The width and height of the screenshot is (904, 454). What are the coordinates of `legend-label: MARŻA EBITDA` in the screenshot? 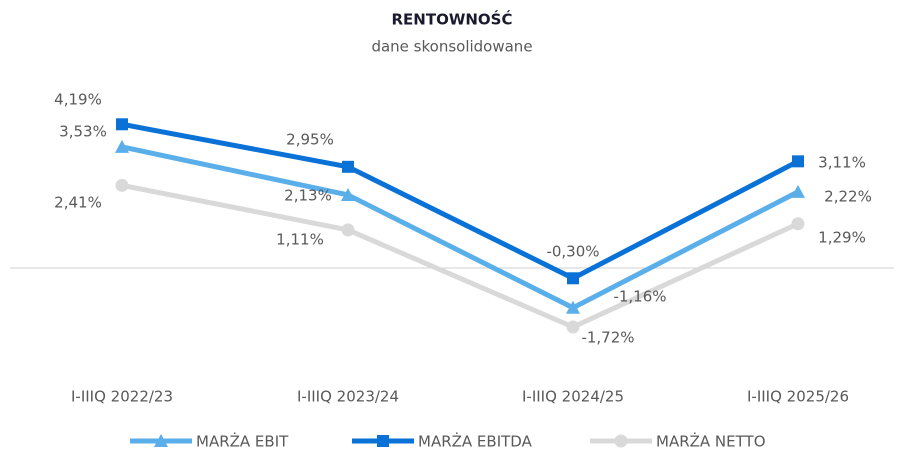 It's located at (475, 441).